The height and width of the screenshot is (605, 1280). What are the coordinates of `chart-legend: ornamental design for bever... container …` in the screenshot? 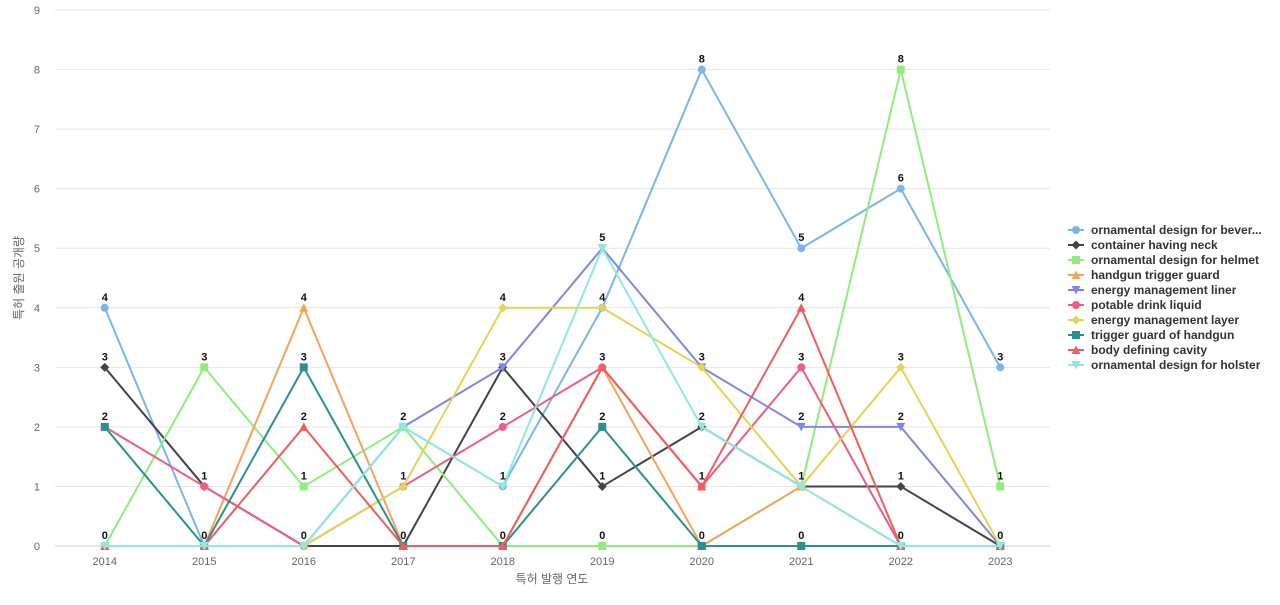 It's located at (1173, 297).